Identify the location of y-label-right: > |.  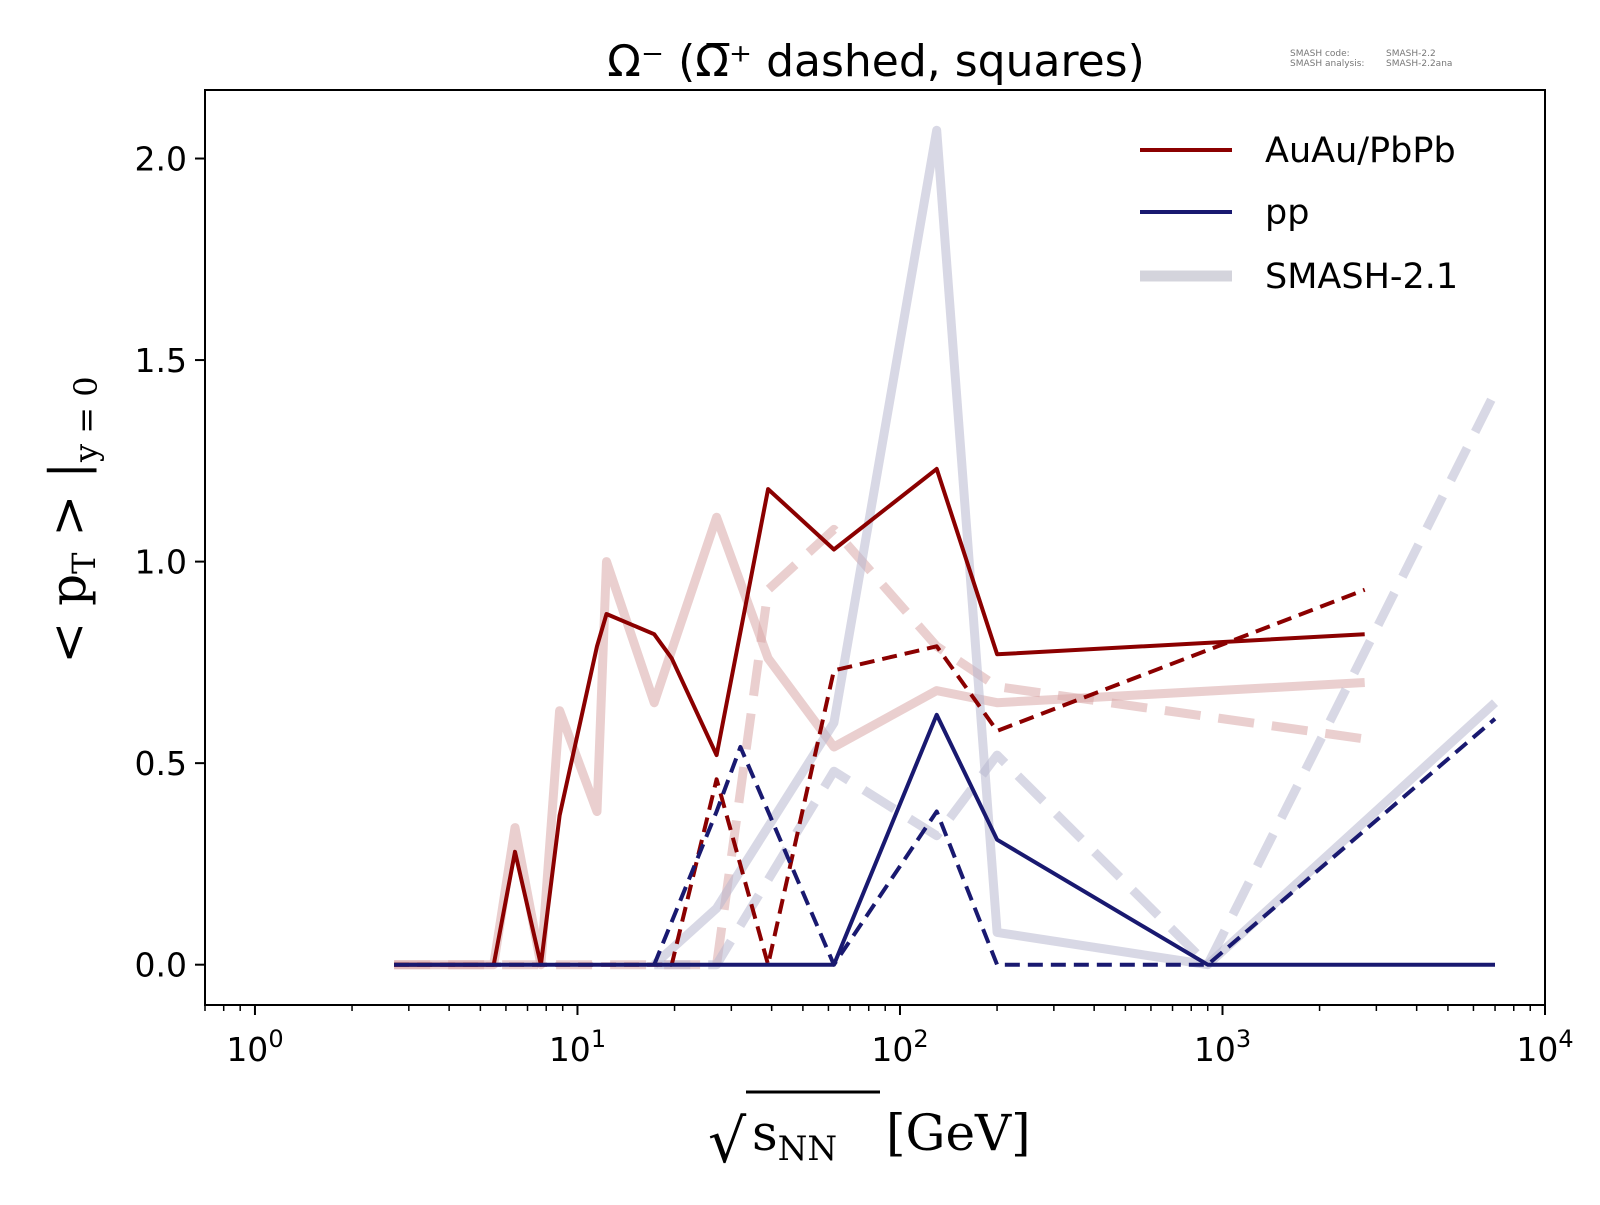
(68, 507).